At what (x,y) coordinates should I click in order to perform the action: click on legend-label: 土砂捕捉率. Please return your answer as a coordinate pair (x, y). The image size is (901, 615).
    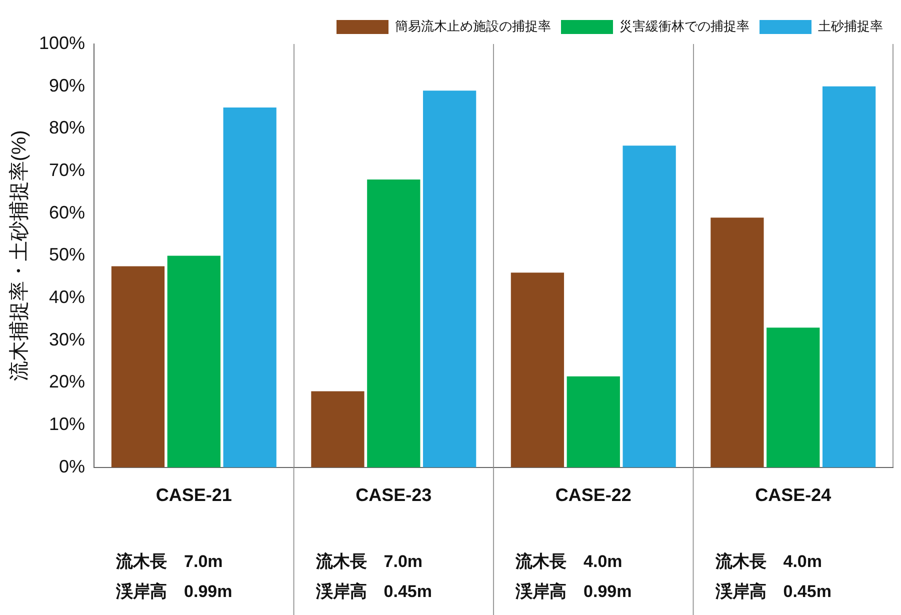
    Looking at the image, I should click on (850, 26).